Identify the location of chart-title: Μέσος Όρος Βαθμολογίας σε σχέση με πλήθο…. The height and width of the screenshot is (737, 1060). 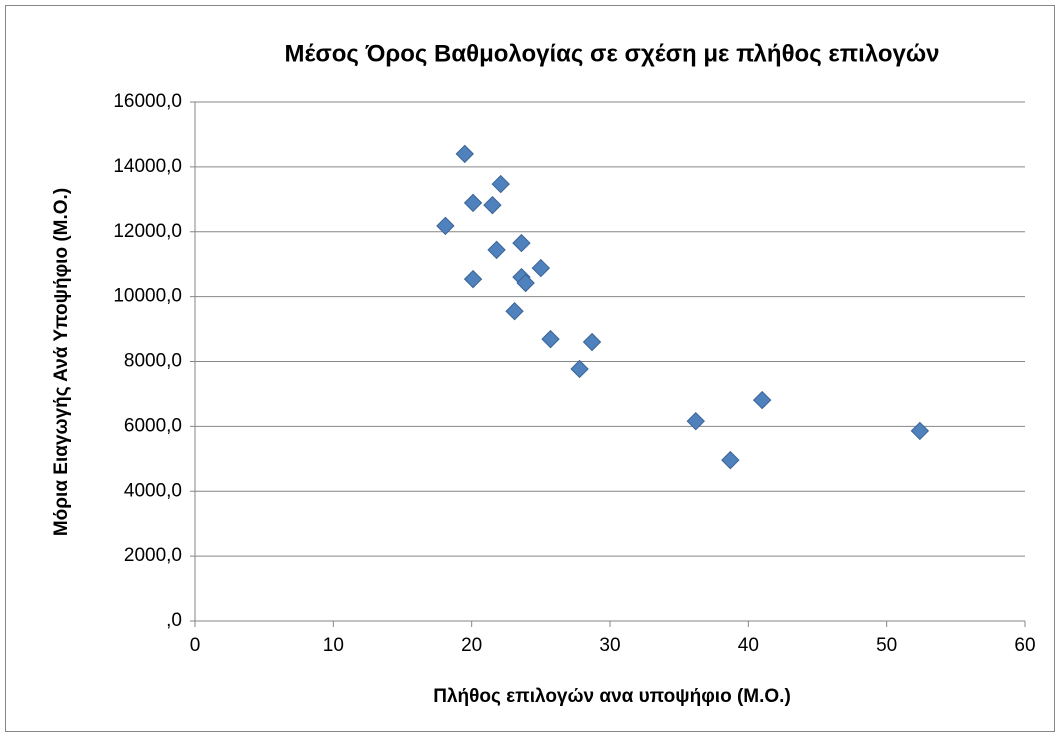
(612, 53).